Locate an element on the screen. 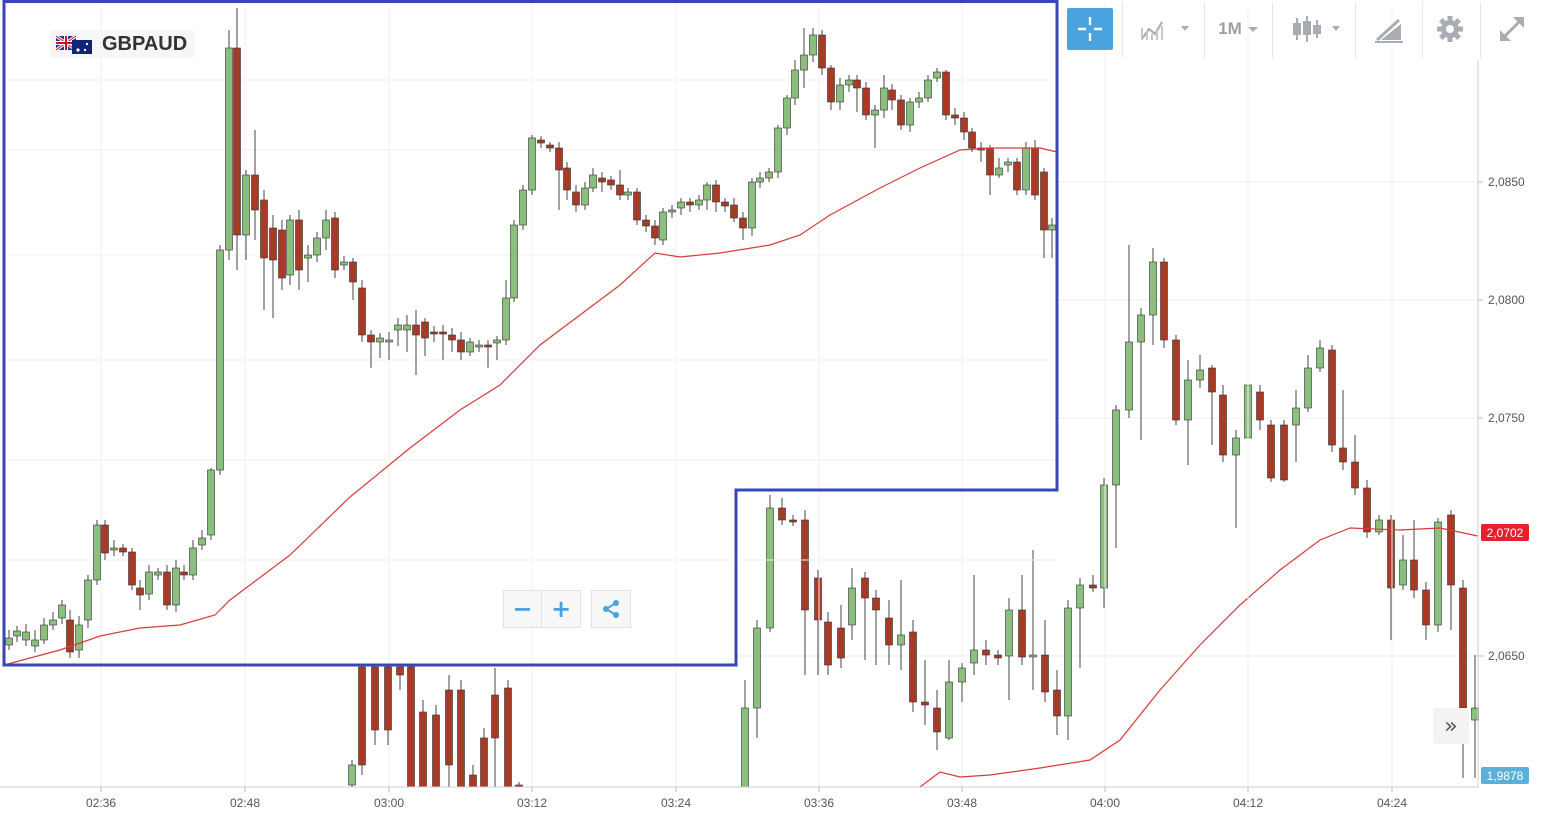  chart-type-button is located at coordinates (1166, 29).